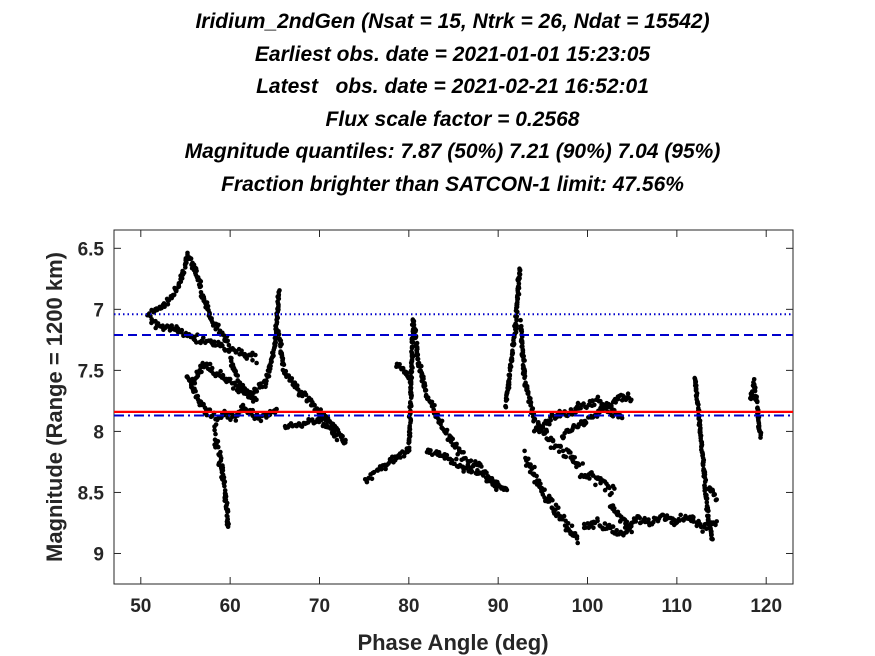  Describe the element at coordinates (452, 642) in the screenshot. I see `x-axis-label: Phase Angle (deg)` at that location.